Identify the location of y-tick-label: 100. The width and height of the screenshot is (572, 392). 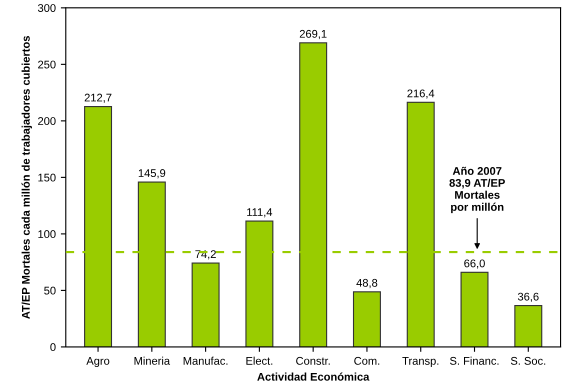
(47, 234).